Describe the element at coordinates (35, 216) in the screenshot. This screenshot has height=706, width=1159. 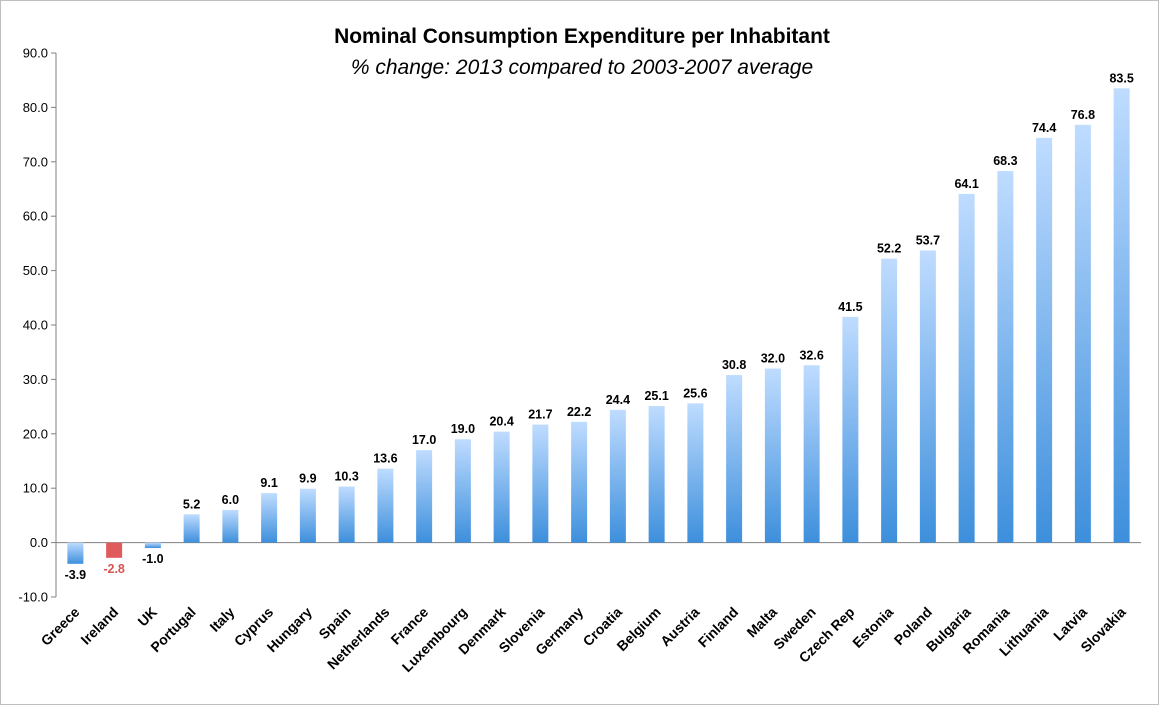
I see `y-tick-label: 60.0` at that location.